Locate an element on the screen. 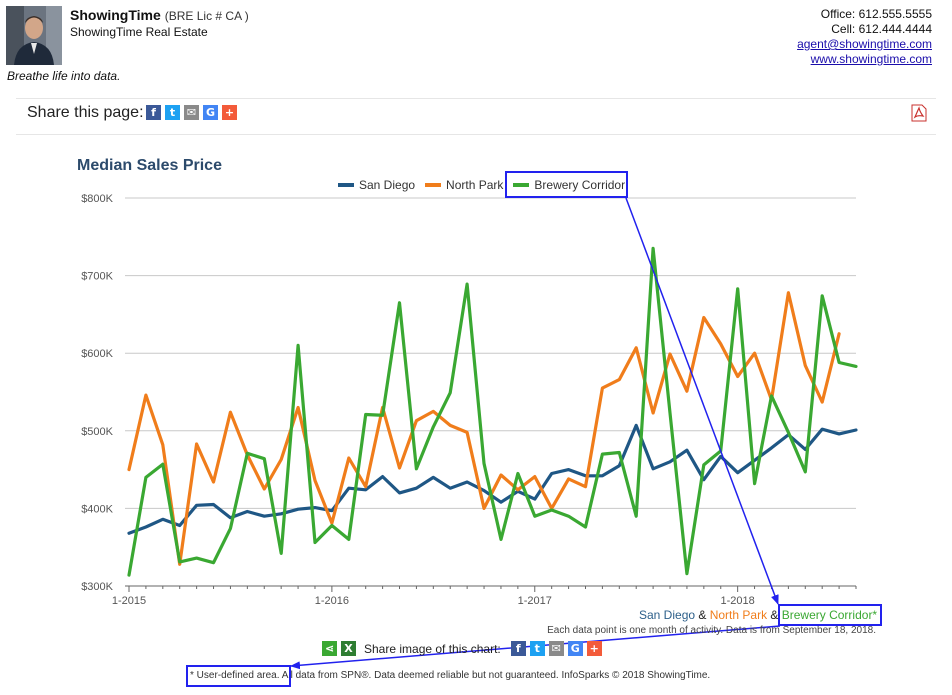 Image resolution: width=952 pixels, height=695 pixels. share-image-label: Share image of this chart: is located at coordinates (432, 648).